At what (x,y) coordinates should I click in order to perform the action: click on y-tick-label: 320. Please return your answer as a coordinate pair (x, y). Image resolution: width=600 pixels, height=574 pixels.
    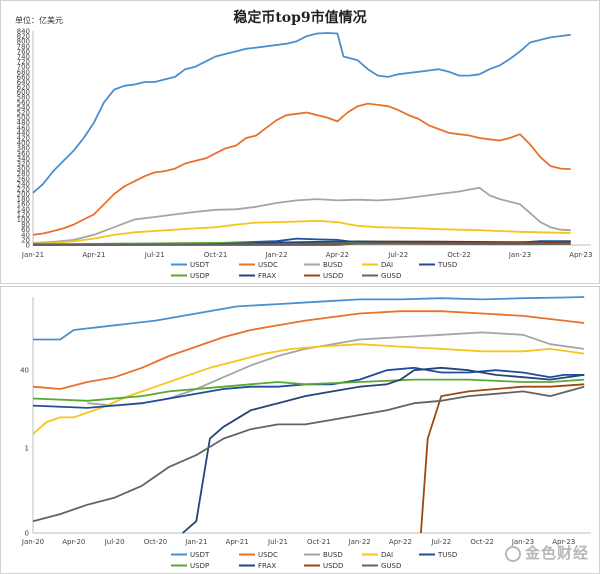
    Looking at the image, I should click on (23, 164).